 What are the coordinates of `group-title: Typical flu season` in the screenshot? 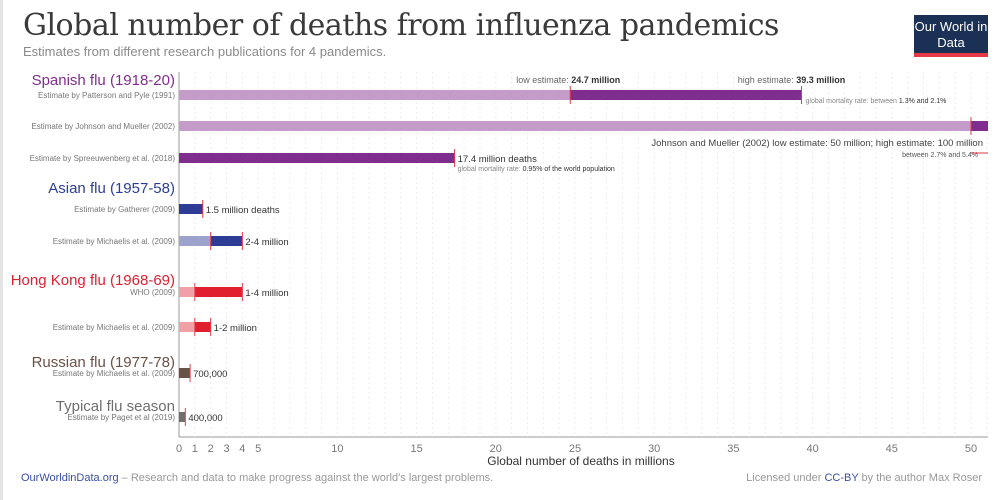 It's located at (115, 406).